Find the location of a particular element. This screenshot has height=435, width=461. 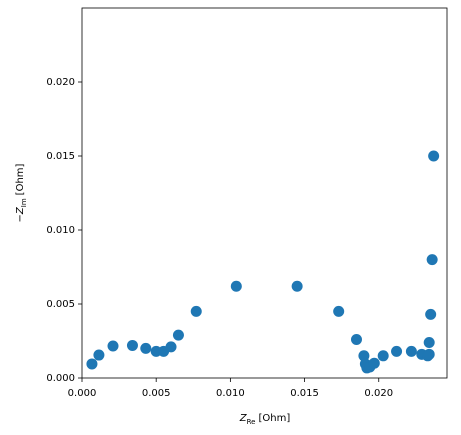

x-tick-label: 0.020 is located at coordinates (378, 393).